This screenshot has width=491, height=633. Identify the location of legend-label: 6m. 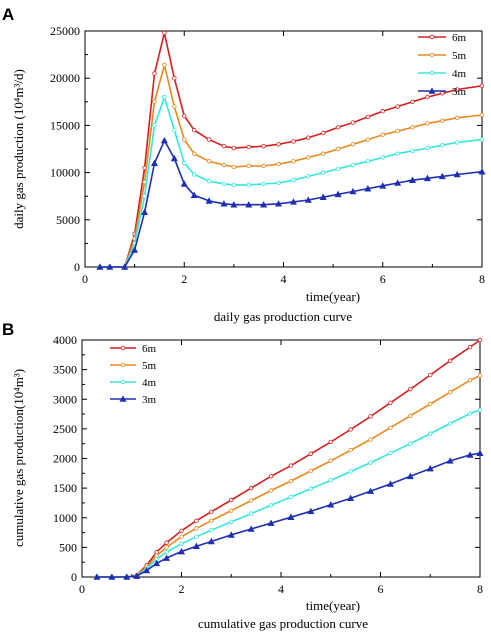
(149, 349).